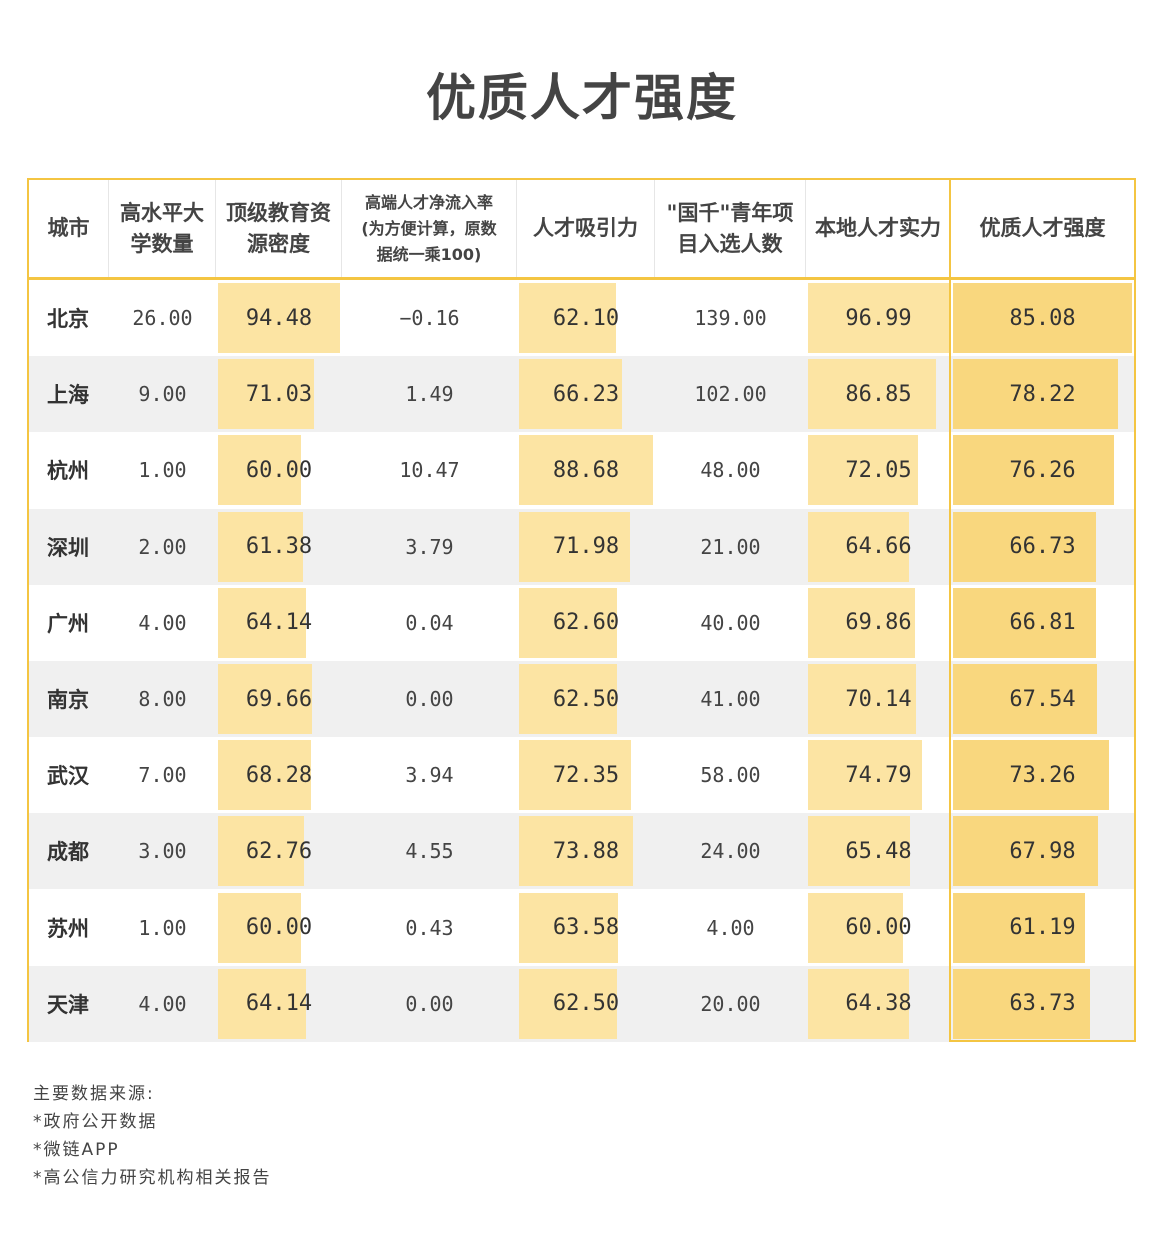 This screenshot has height=1233, width=1164. I want to click on value-cell: 62.50, so click(586, 1004).